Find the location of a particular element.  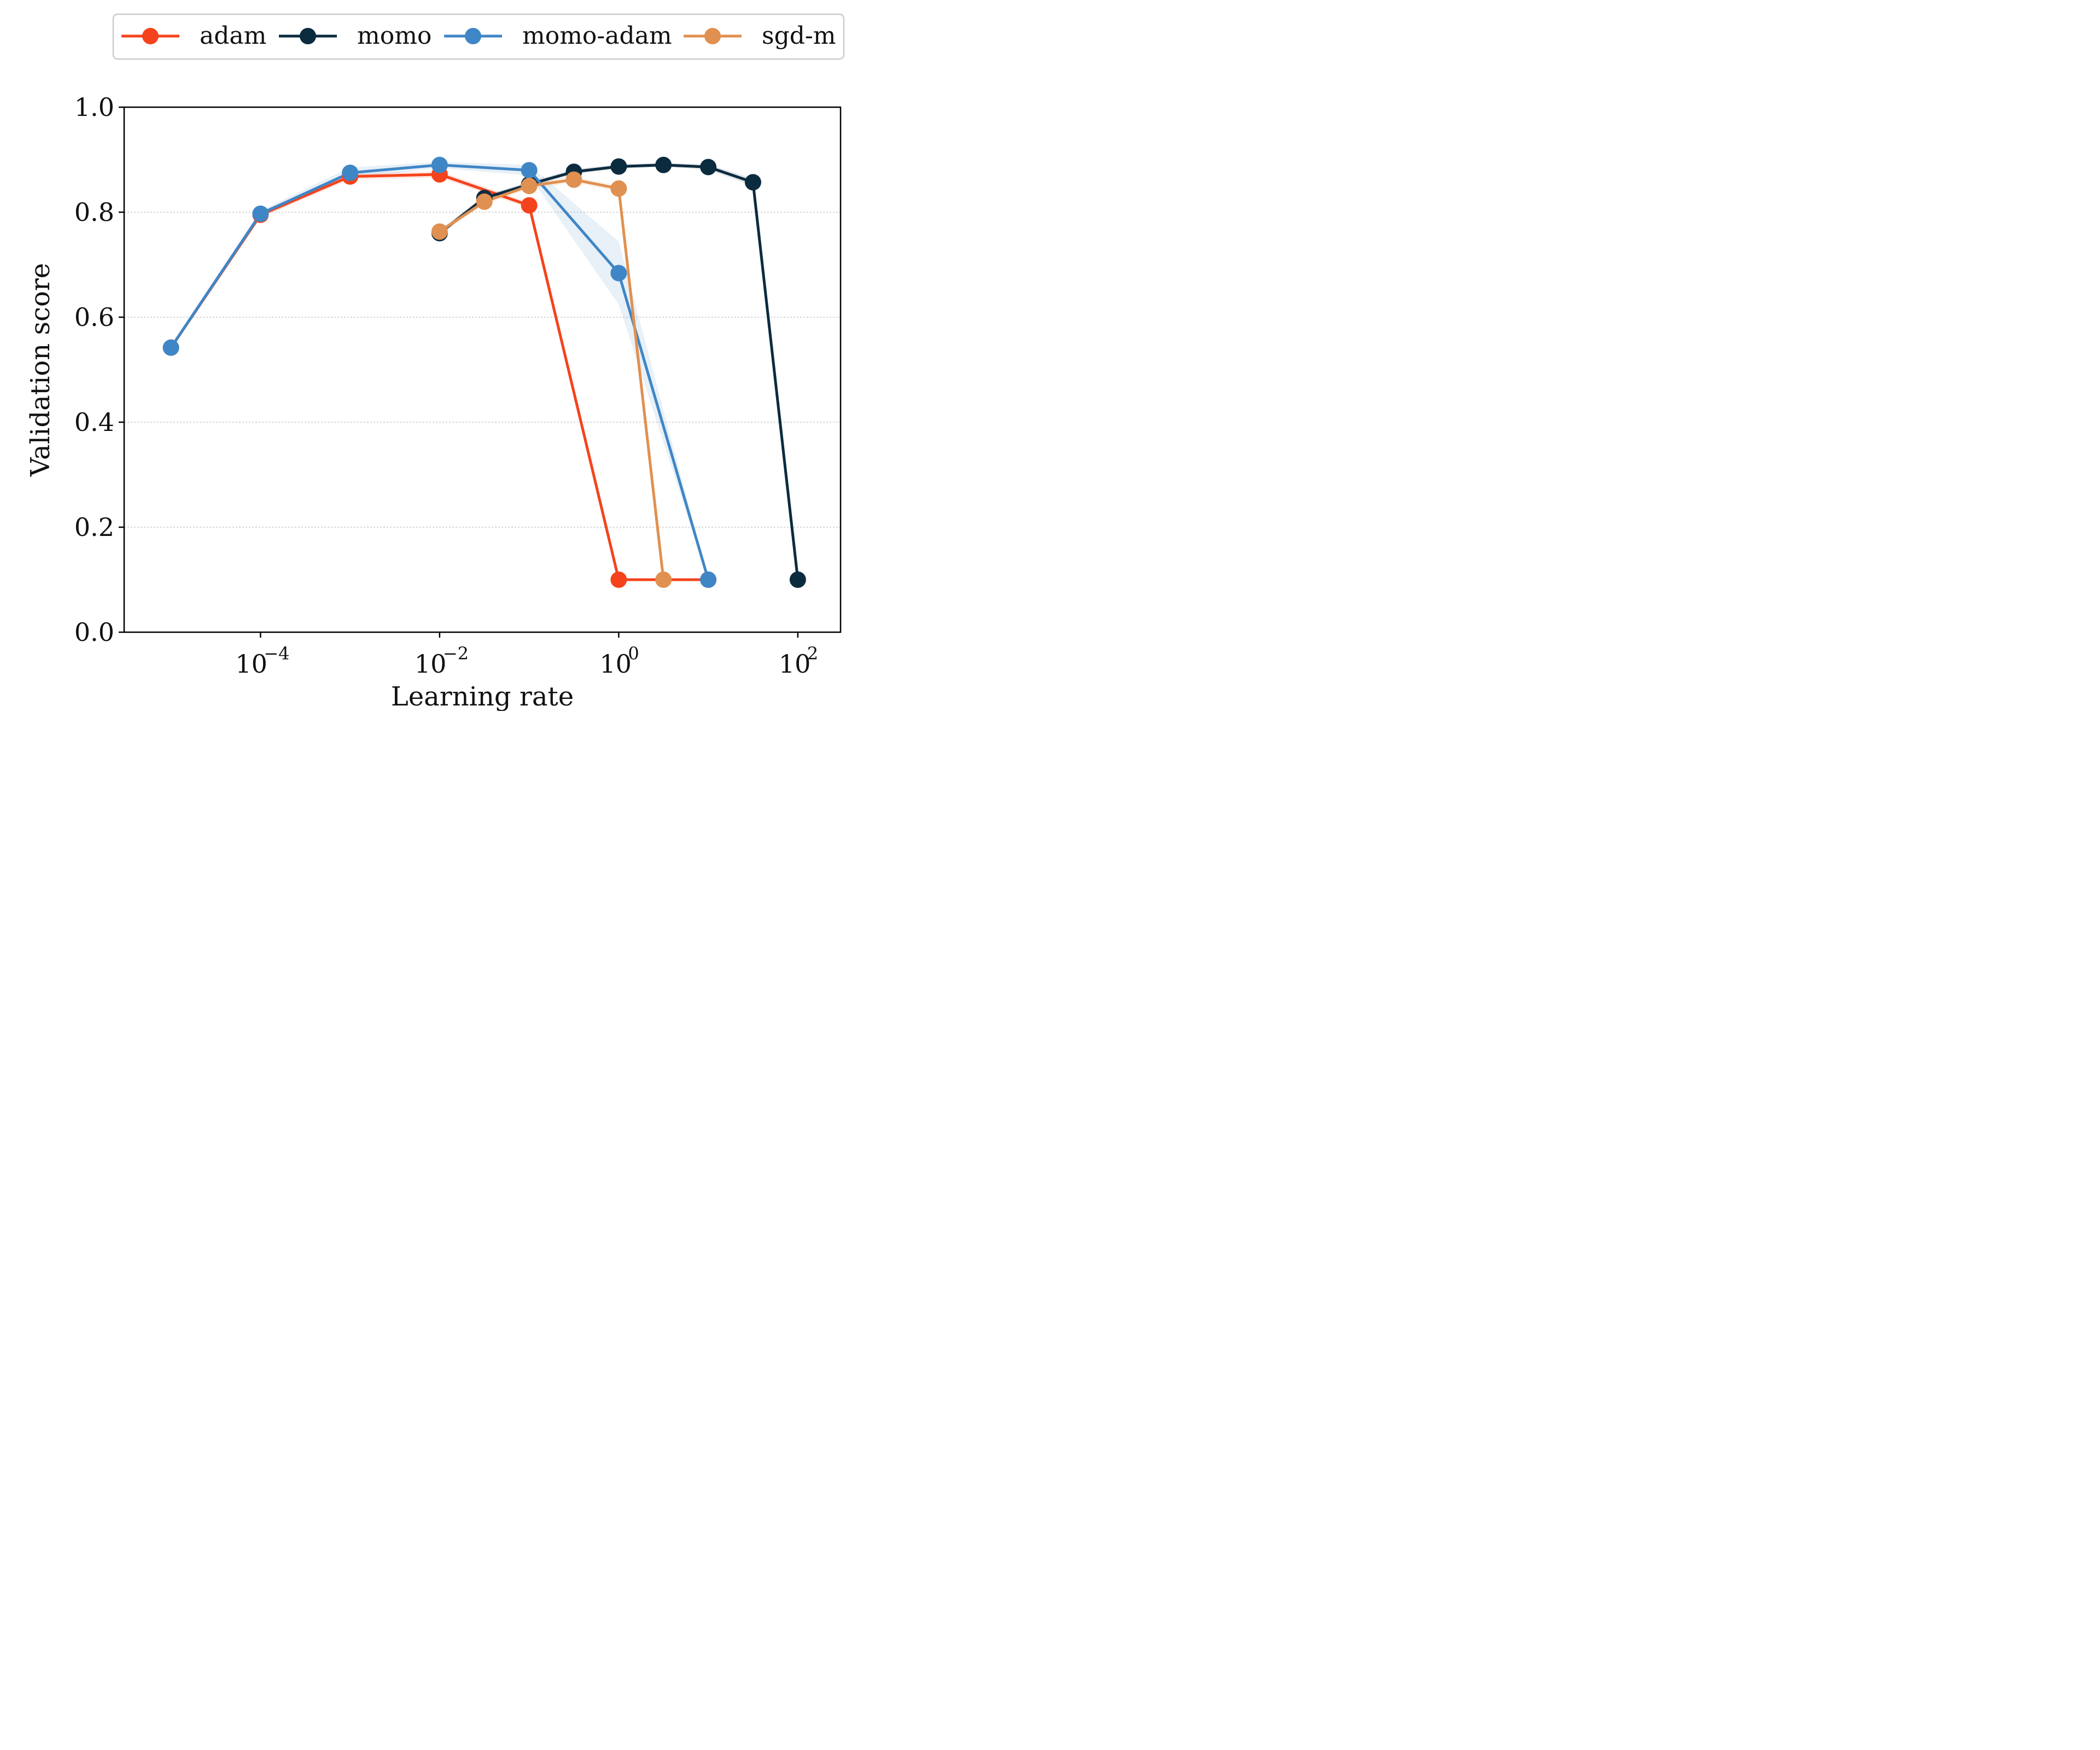

x-tick-label: 10⁻⁴ is located at coordinates (262, 661).